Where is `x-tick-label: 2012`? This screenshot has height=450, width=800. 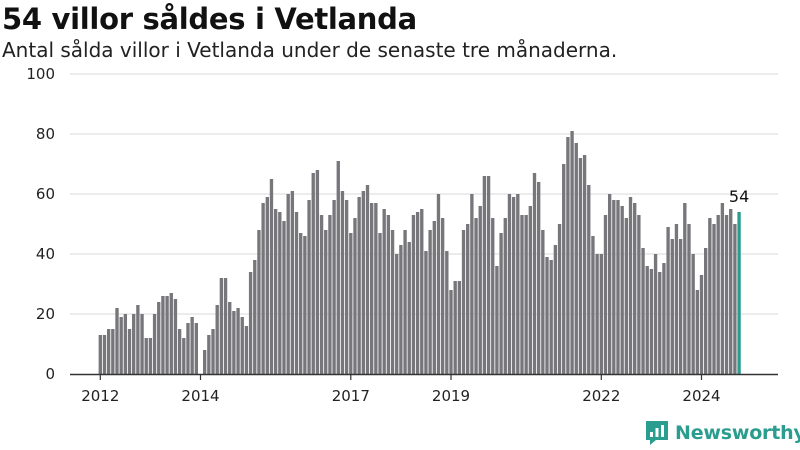
x-tick-label: 2012 is located at coordinates (100, 396).